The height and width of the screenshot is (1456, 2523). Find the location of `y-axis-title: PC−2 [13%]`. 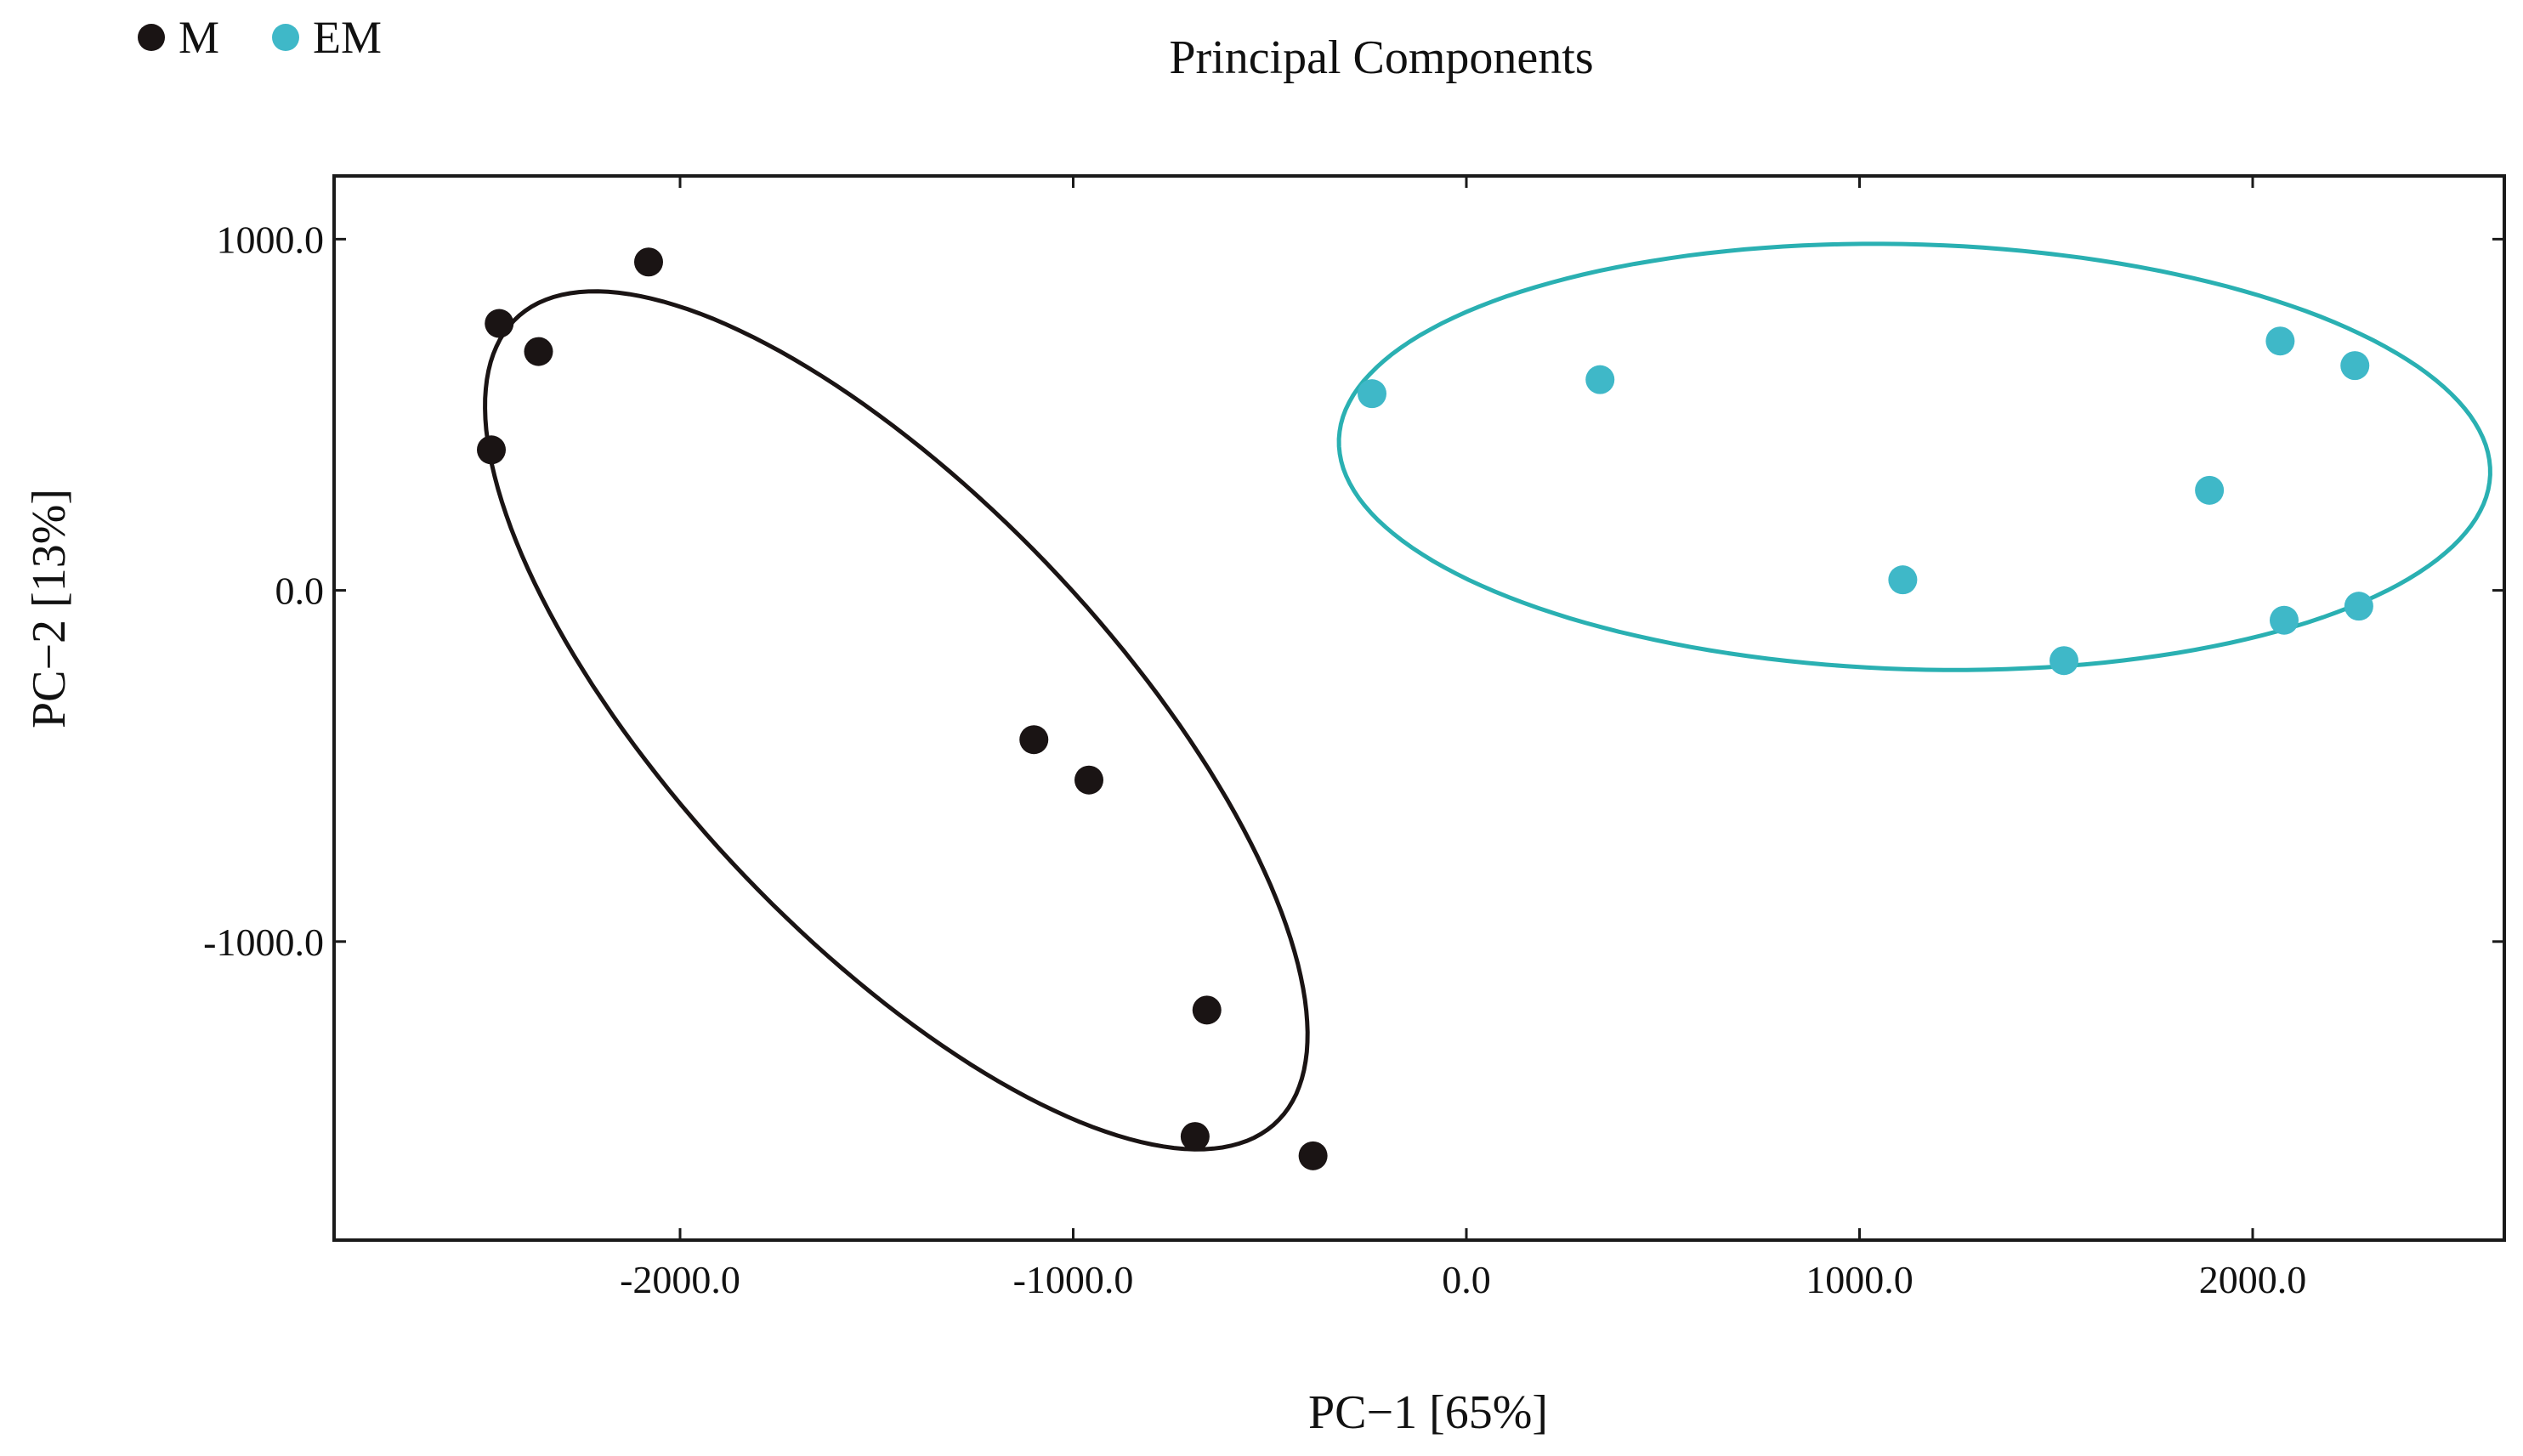

y-axis-title: PC−2 [13%] is located at coordinates (49, 608).